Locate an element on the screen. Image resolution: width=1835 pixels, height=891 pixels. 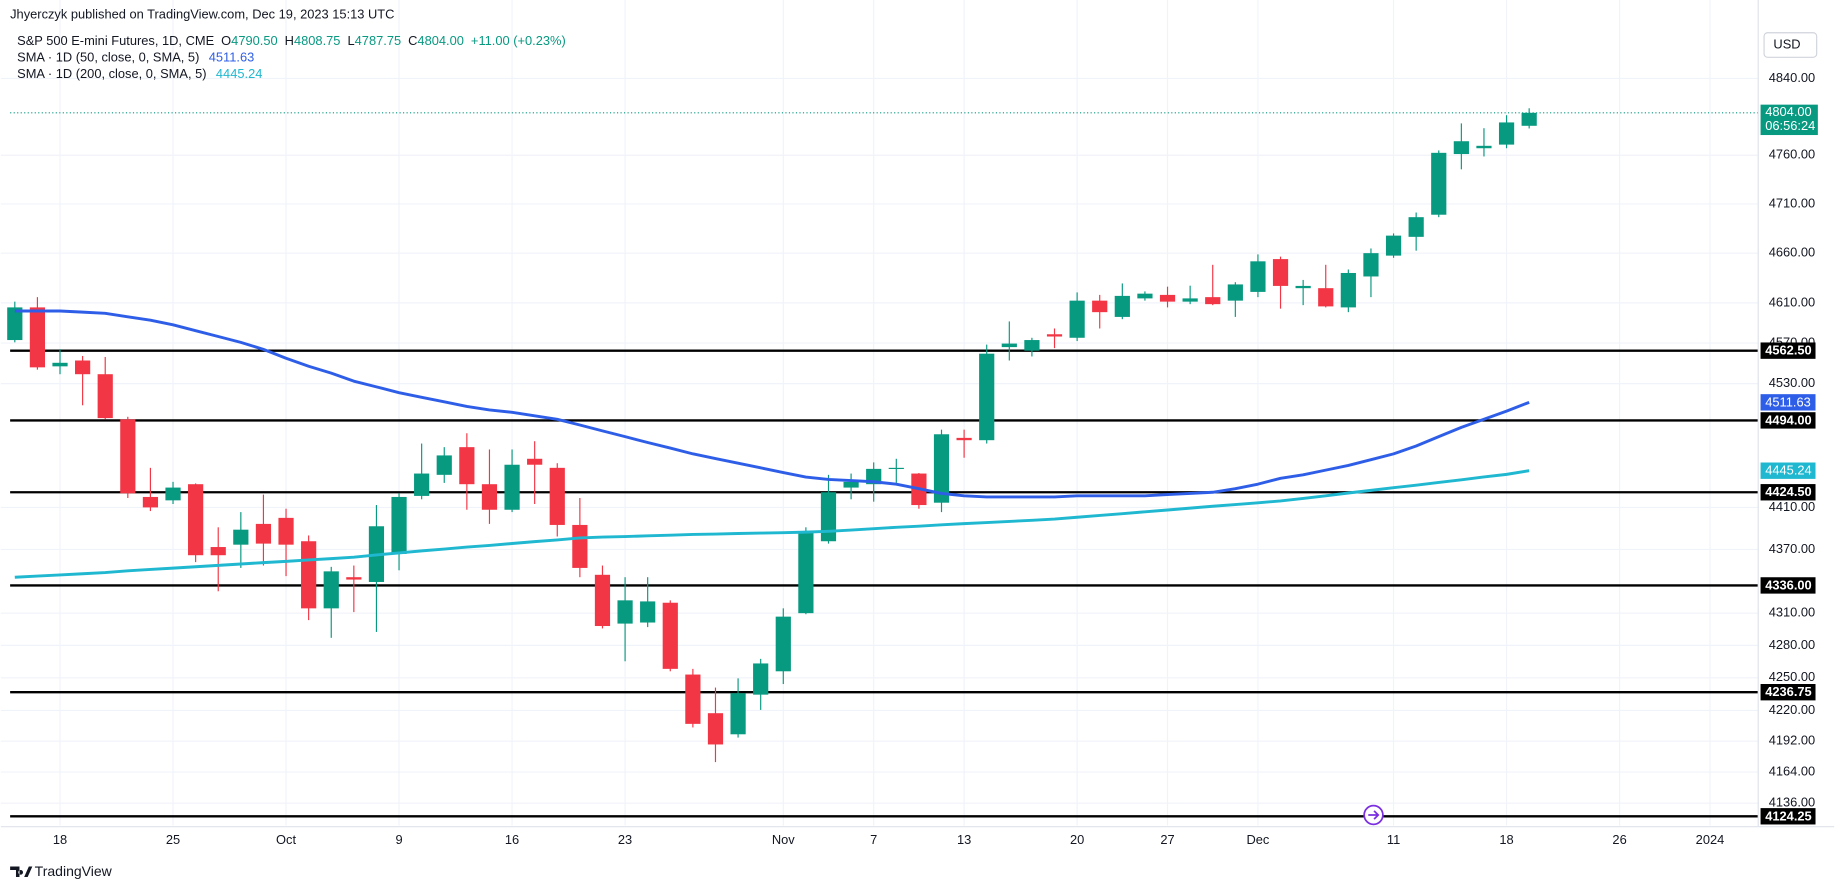
y-tick-label: 4530.00 is located at coordinates (1792, 382).